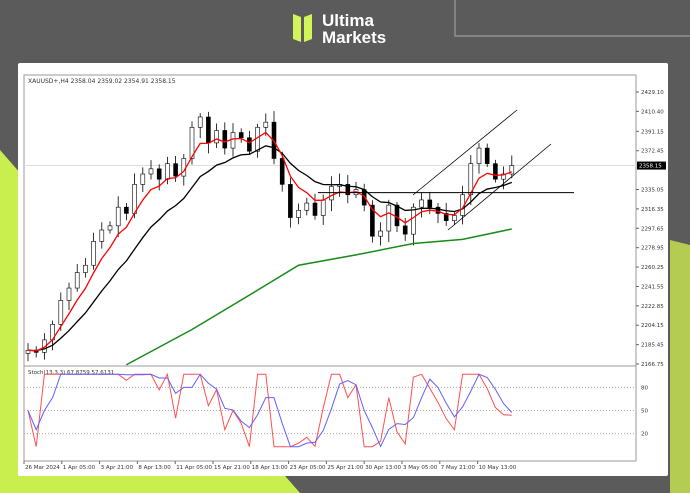 The width and height of the screenshot is (690, 493). What do you see at coordinates (652, 191) in the screenshot?
I see `y-tick-label: 2335.05` at bounding box center [652, 191].